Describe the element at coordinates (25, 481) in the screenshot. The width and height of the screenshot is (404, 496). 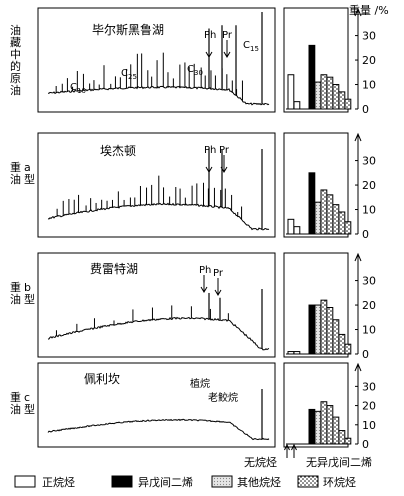
I see `legend-swatch-n-alkanes` at that location.